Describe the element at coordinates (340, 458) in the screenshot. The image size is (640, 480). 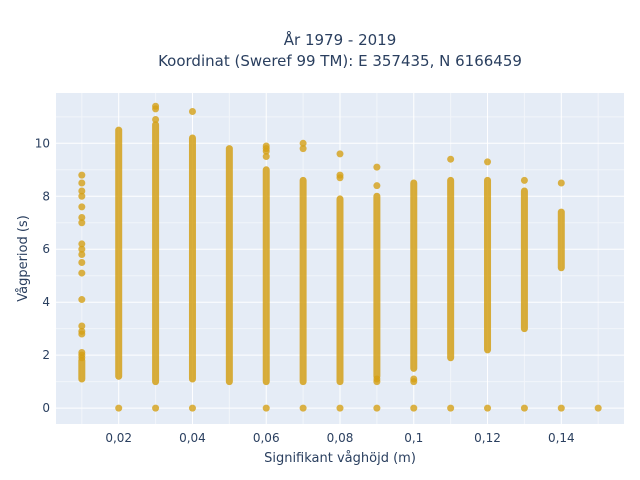
I see `x-axis-title: Signifikant våghöjd (m)` at that location.